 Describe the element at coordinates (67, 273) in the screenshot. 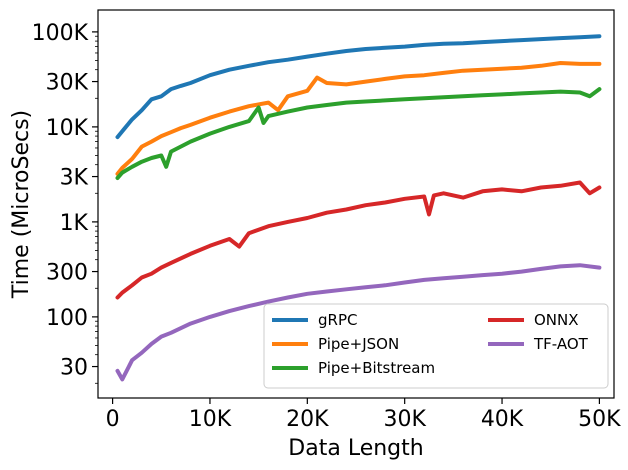

I see `y-tick-label: 300` at that location.